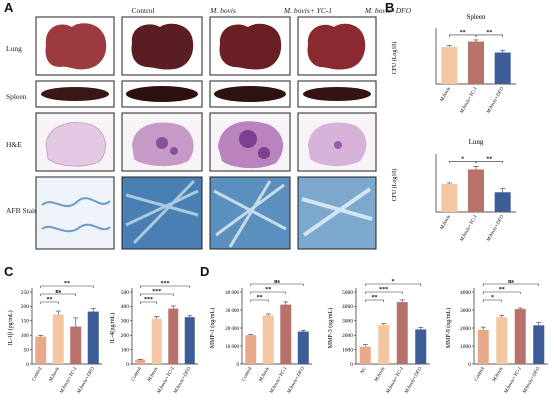  I want to click on panel-letter-c: C, so click(9, 271).